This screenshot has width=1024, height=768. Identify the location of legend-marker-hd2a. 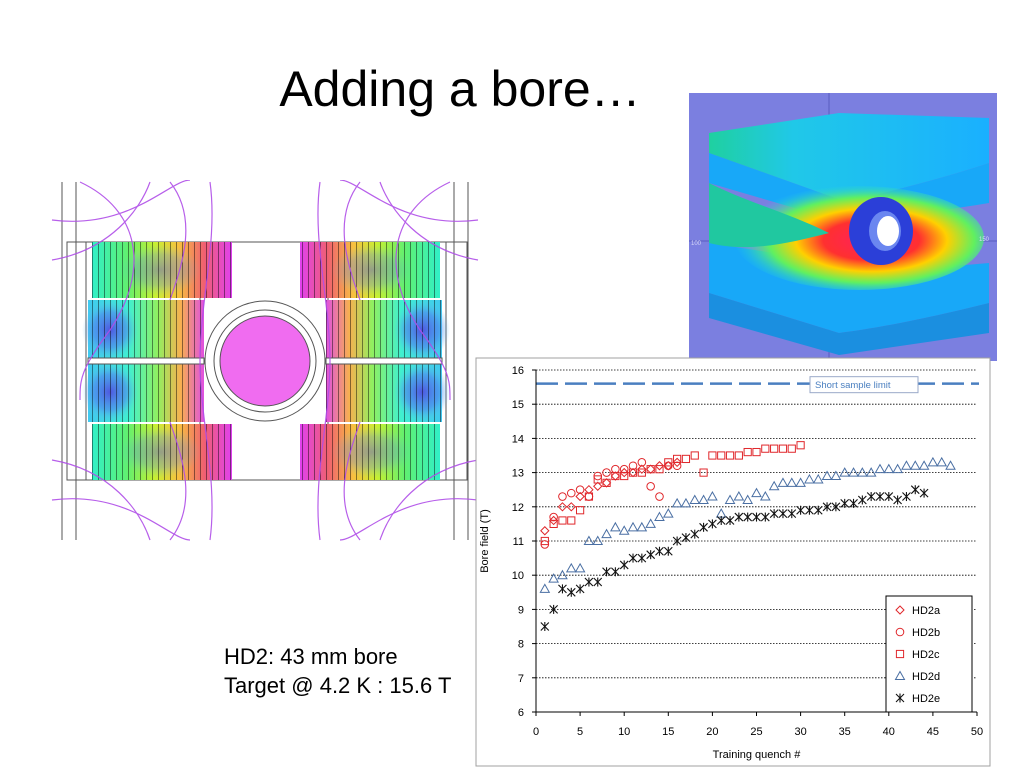
(900, 610).